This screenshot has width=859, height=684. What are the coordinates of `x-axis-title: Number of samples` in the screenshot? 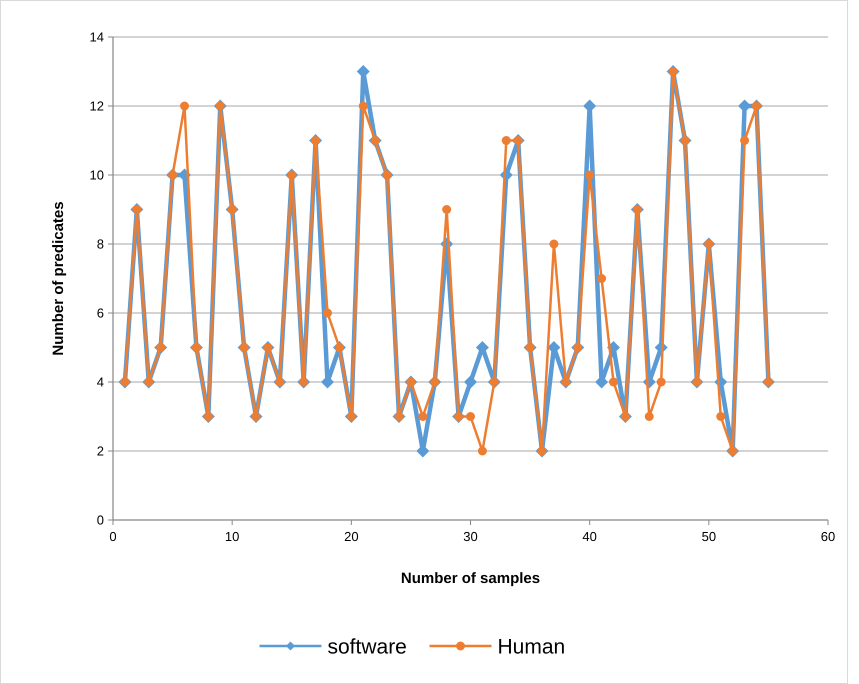 It's located at (470, 578).